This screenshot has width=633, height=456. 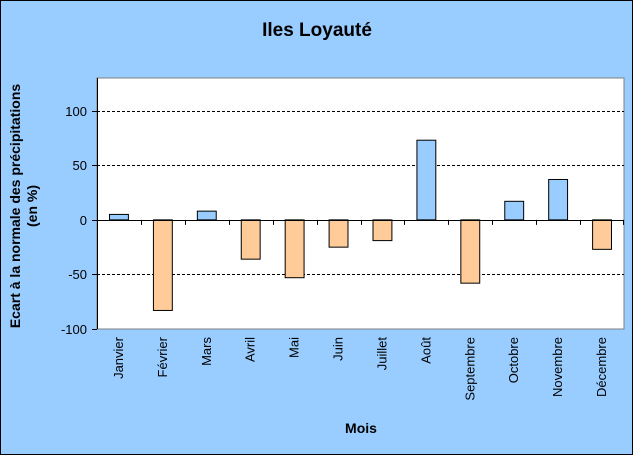 I want to click on x-tick-label: Janvier, so click(x=118, y=357).